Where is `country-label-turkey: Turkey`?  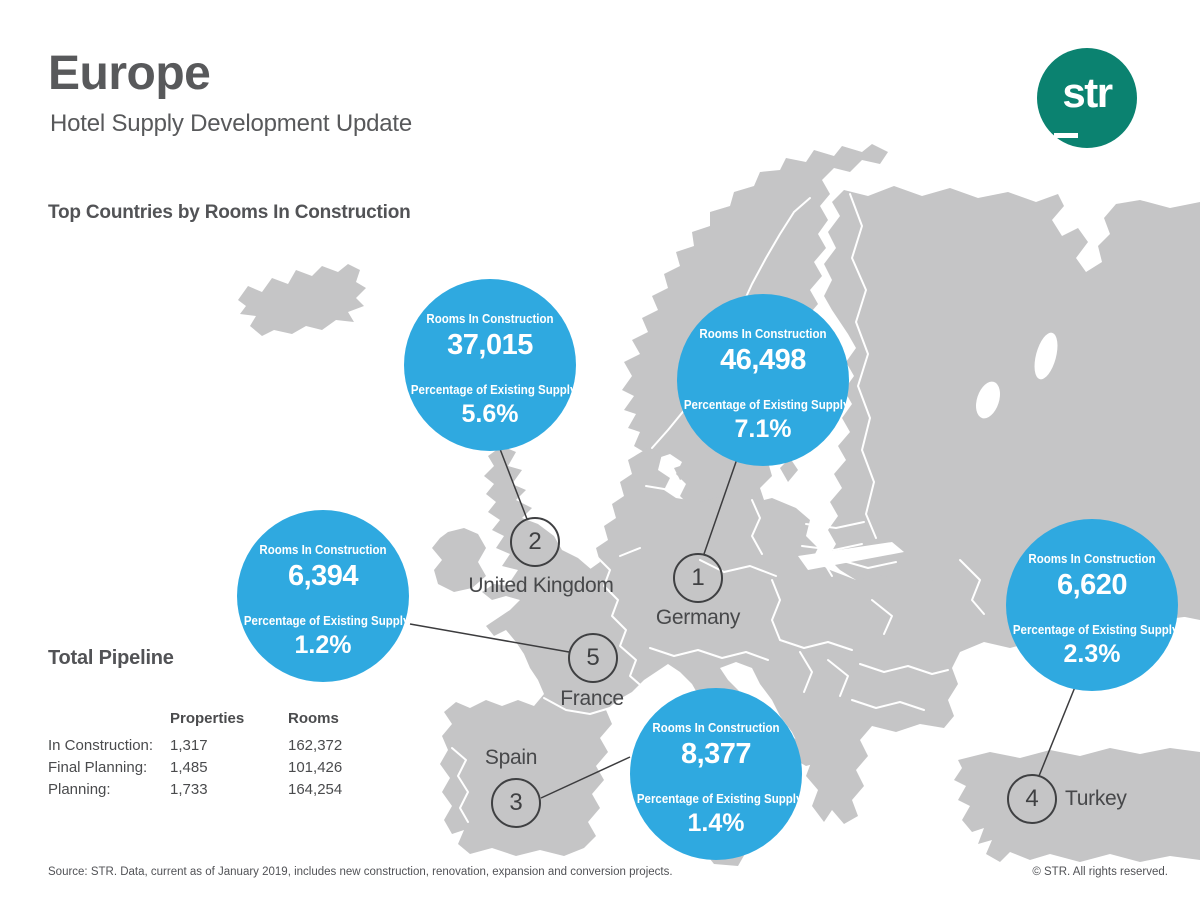
country-label-turkey: Turkey is located at coordinates (1096, 798).